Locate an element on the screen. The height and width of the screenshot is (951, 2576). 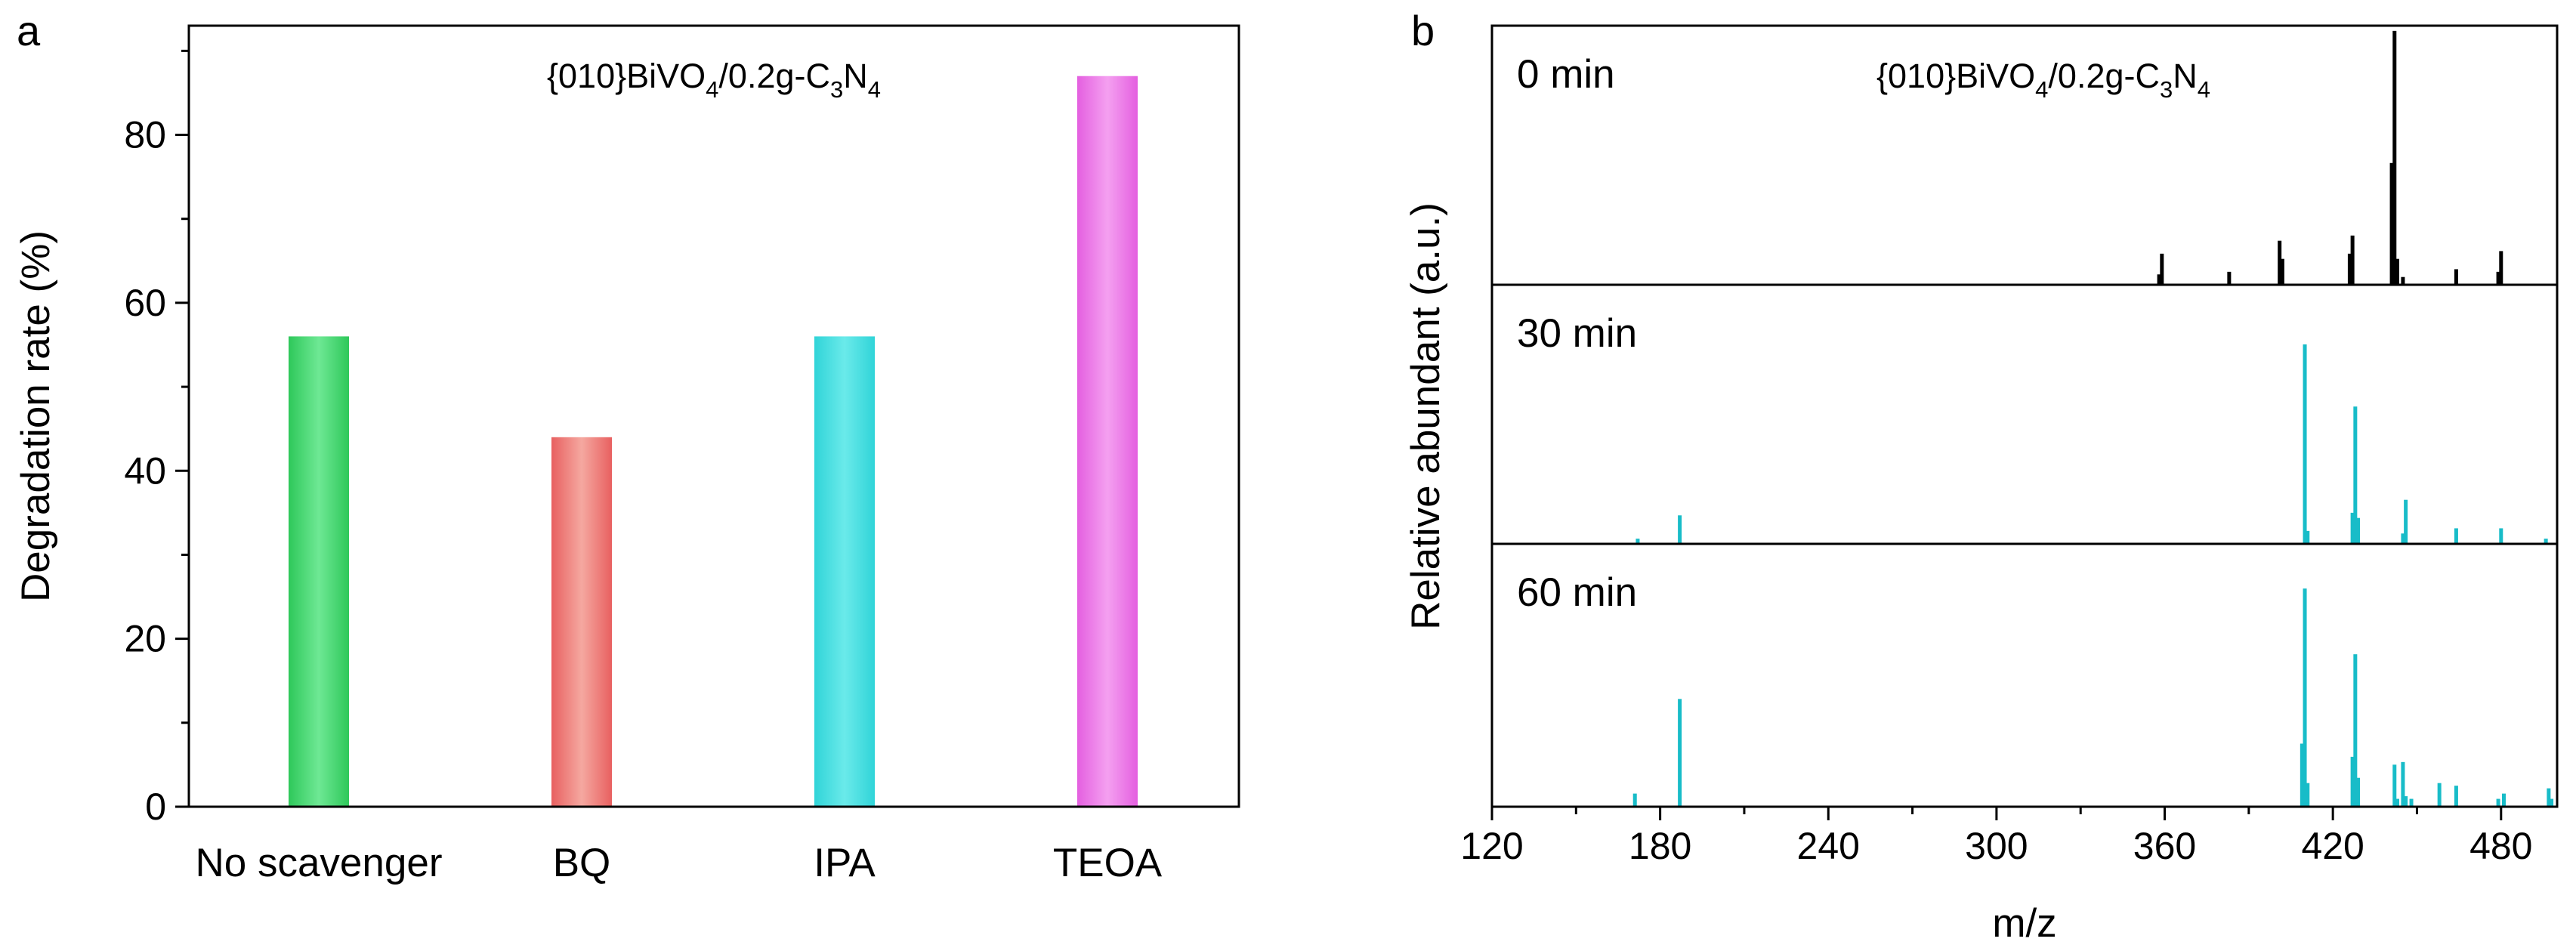
x-tick-label: 420 is located at coordinates (2332, 846).